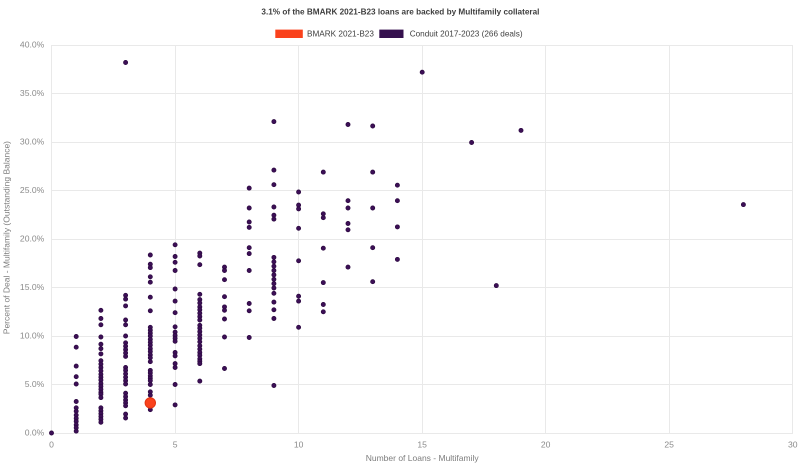 The image size is (800, 467). What do you see at coordinates (32, 141) in the screenshot?
I see `svg-text: 30.0%` at bounding box center [32, 141].